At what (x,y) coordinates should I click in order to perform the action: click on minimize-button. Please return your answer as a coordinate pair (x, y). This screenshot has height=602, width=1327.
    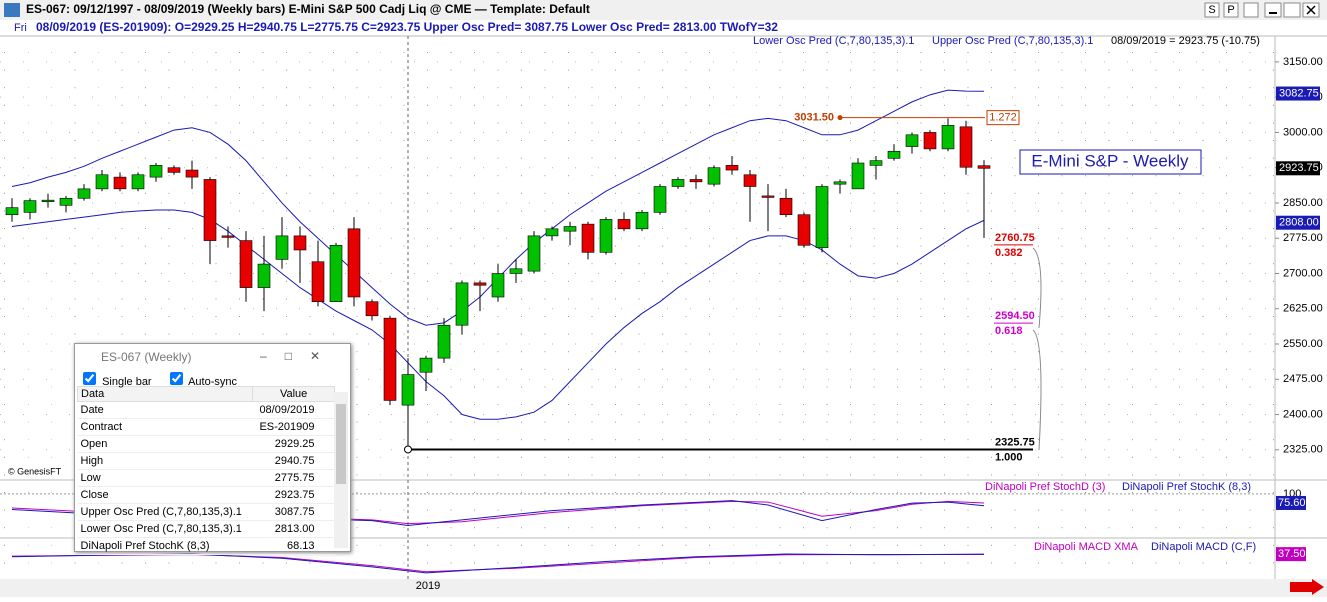
    Looking at the image, I should click on (1273, 10).